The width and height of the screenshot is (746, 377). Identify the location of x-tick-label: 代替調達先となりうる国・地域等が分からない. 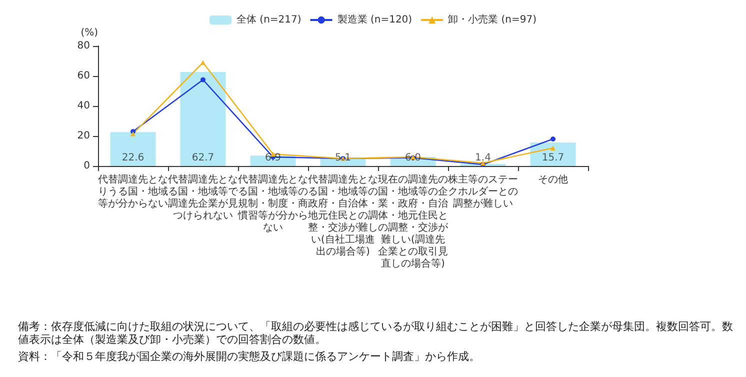
(132, 192).